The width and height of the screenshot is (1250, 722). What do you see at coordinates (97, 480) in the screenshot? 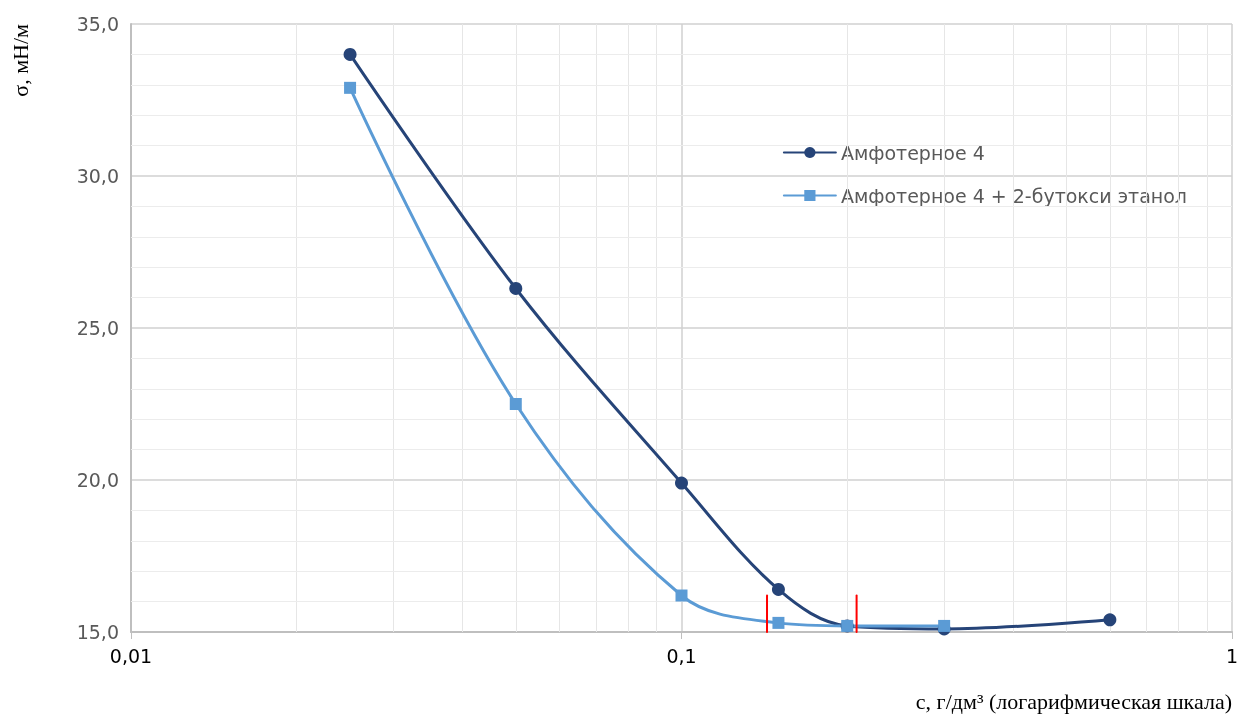
I see `y-tick-label: 20,0` at bounding box center [97, 480].